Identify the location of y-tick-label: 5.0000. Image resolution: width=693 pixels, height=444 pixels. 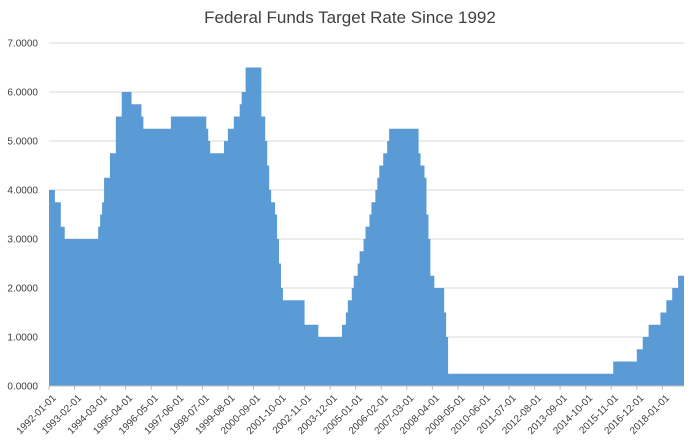
(22, 142).